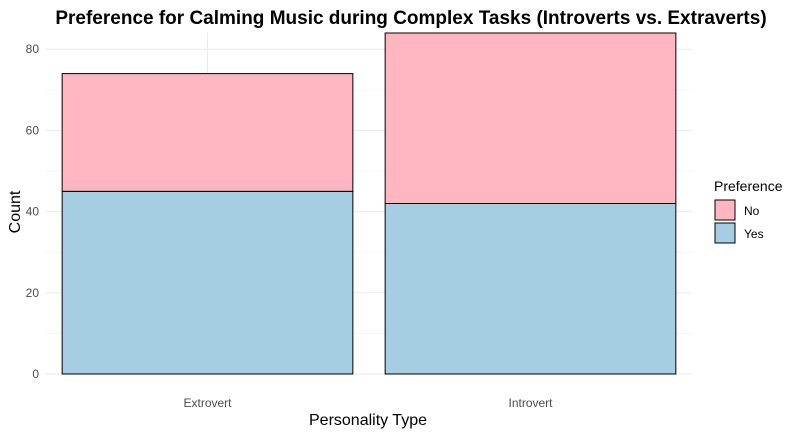  I want to click on legend-label-yes: Yes, so click(754, 234).